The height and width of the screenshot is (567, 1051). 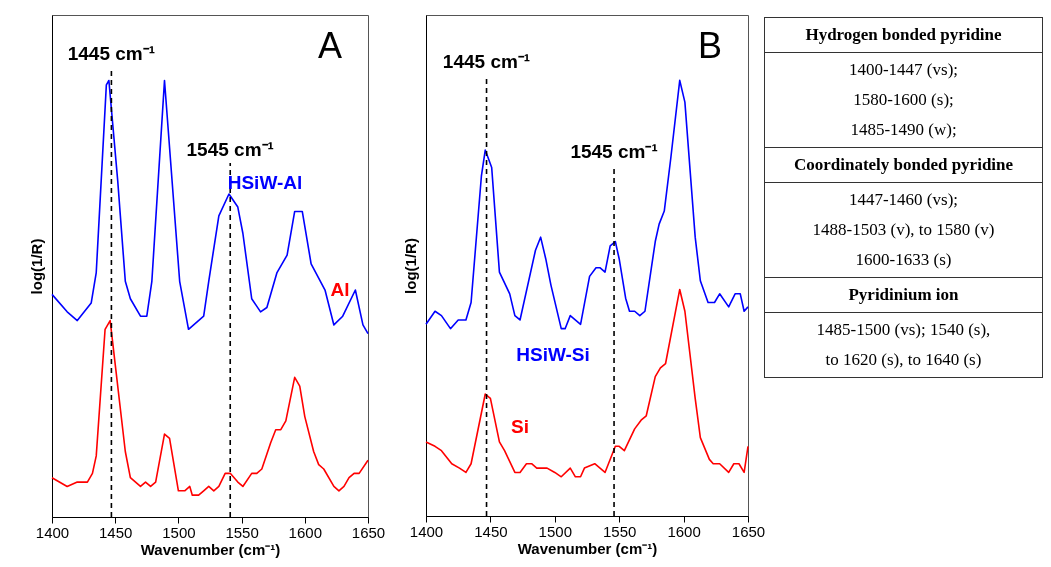 I want to click on chart-title: B, so click(x=710, y=45).